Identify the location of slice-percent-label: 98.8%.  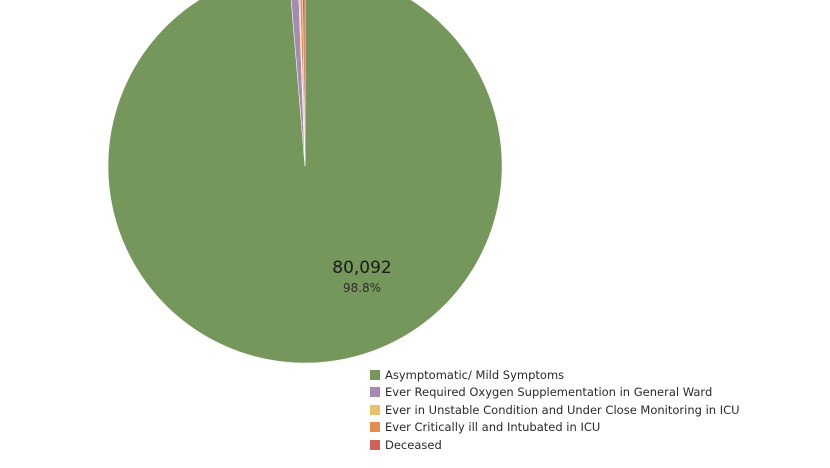
(362, 288).